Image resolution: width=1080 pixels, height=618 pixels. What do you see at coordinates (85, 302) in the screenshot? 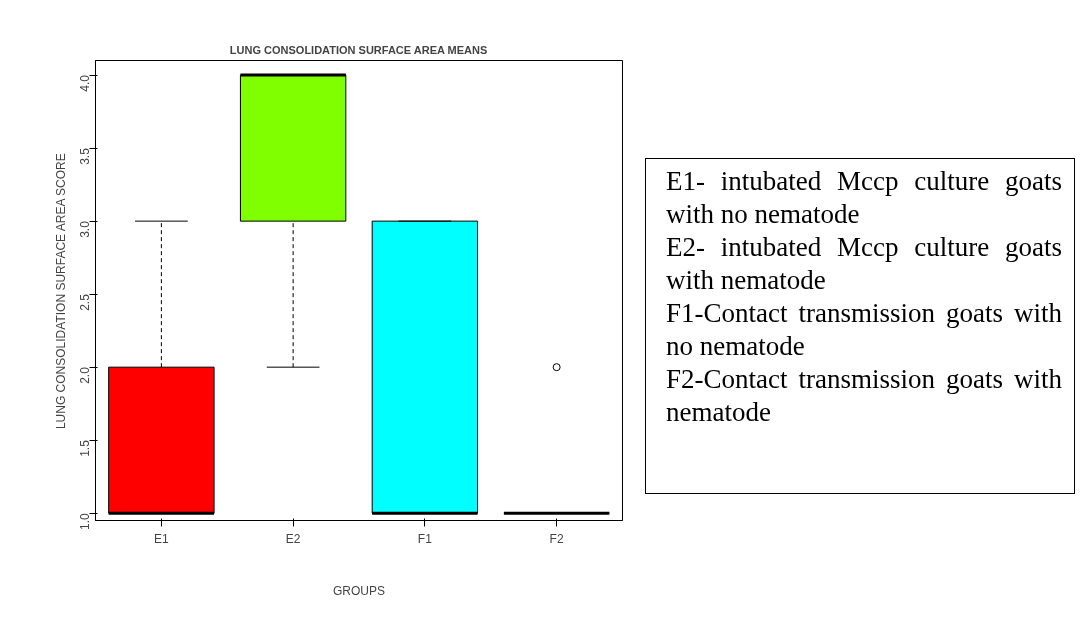
I see `y-tick-label: 2.5` at bounding box center [85, 302].